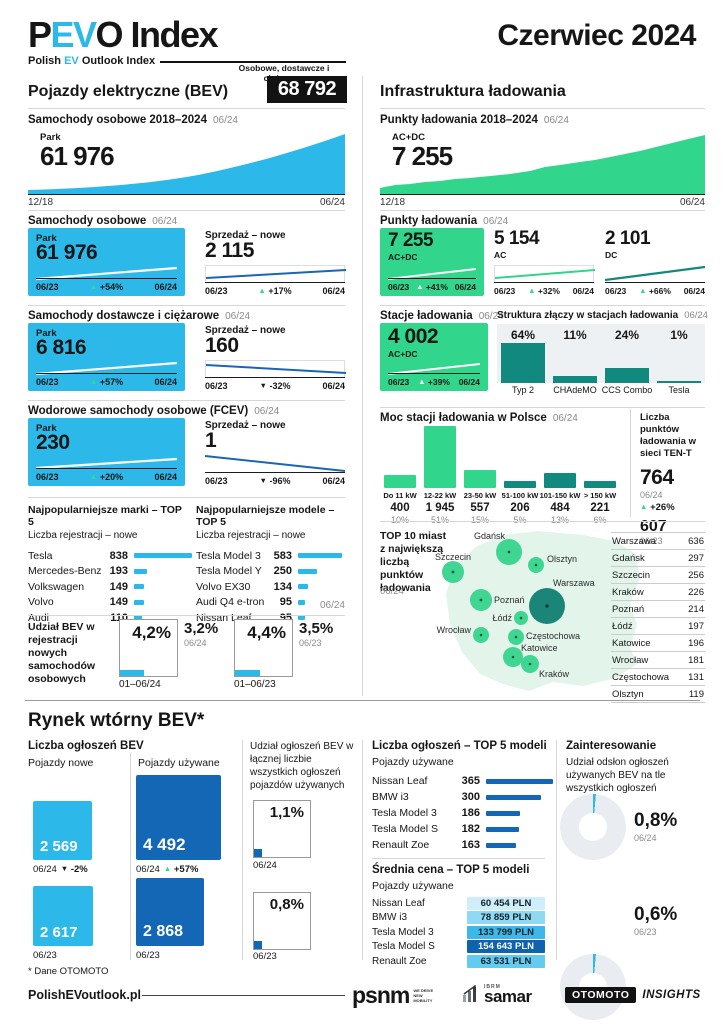 The width and height of the screenshot is (724, 1024). What do you see at coordinates (392, 591) in the screenshot?
I see `cities-date: 06/24` at bounding box center [392, 591].